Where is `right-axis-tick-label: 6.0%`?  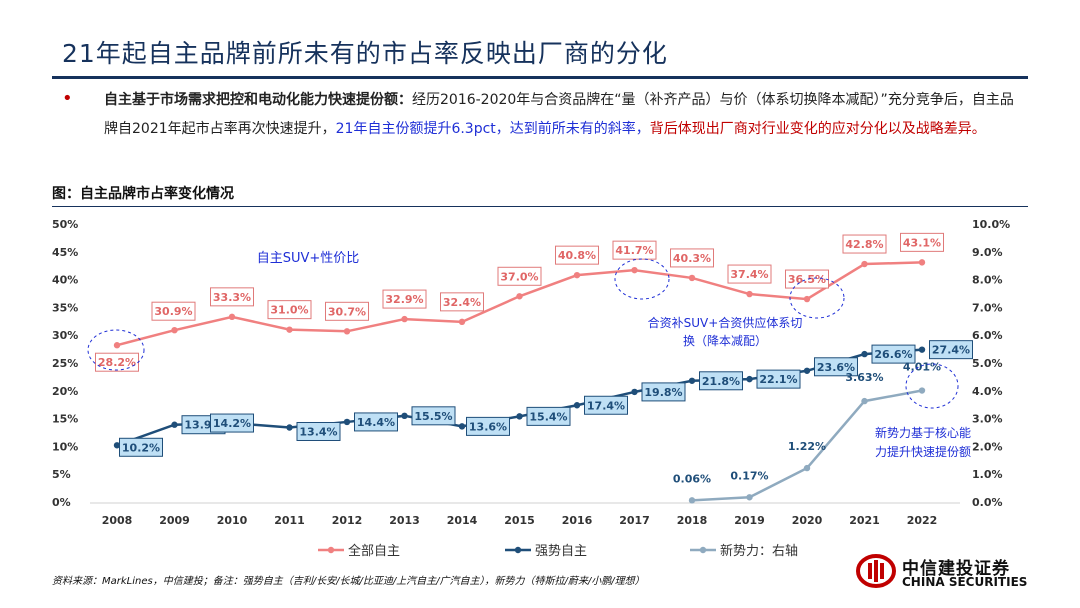 right-axis-tick-label: 6.0% is located at coordinates (987, 335).